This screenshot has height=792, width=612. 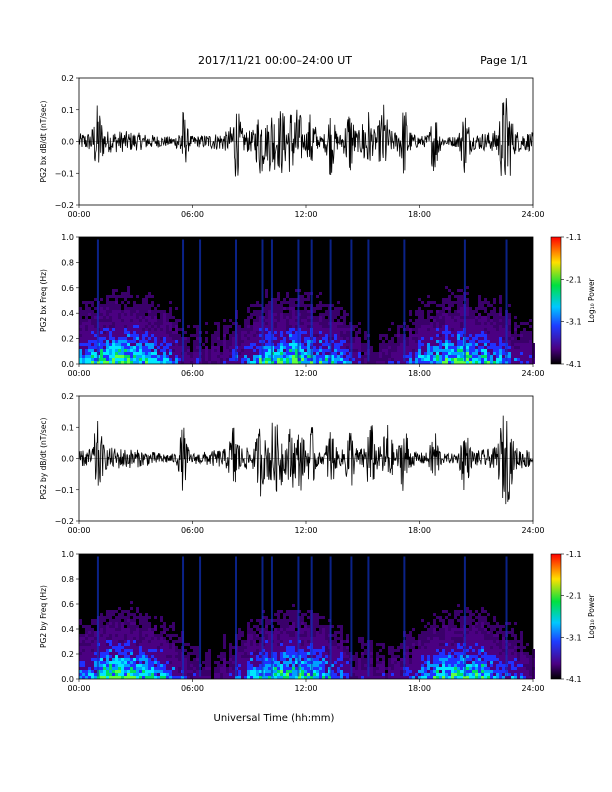 I want to click on header-date-range: 2017/11/21 00:00–24:00 UT, so click(x=275, y=60).